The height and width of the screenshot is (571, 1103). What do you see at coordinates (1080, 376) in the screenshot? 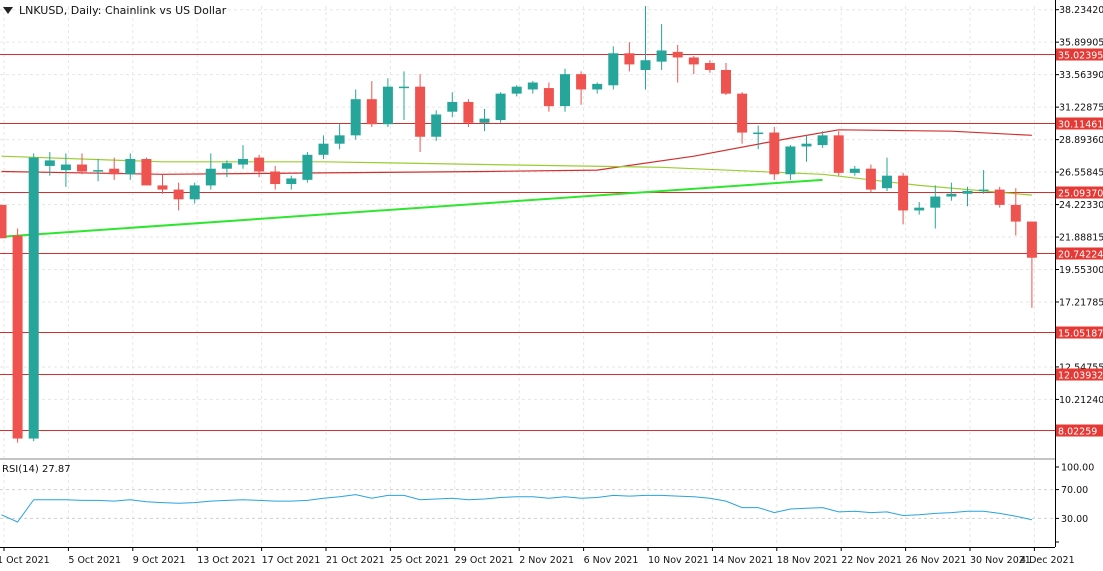
I see `level-price-label: 12.03932` at bounding box center [1080, 376].